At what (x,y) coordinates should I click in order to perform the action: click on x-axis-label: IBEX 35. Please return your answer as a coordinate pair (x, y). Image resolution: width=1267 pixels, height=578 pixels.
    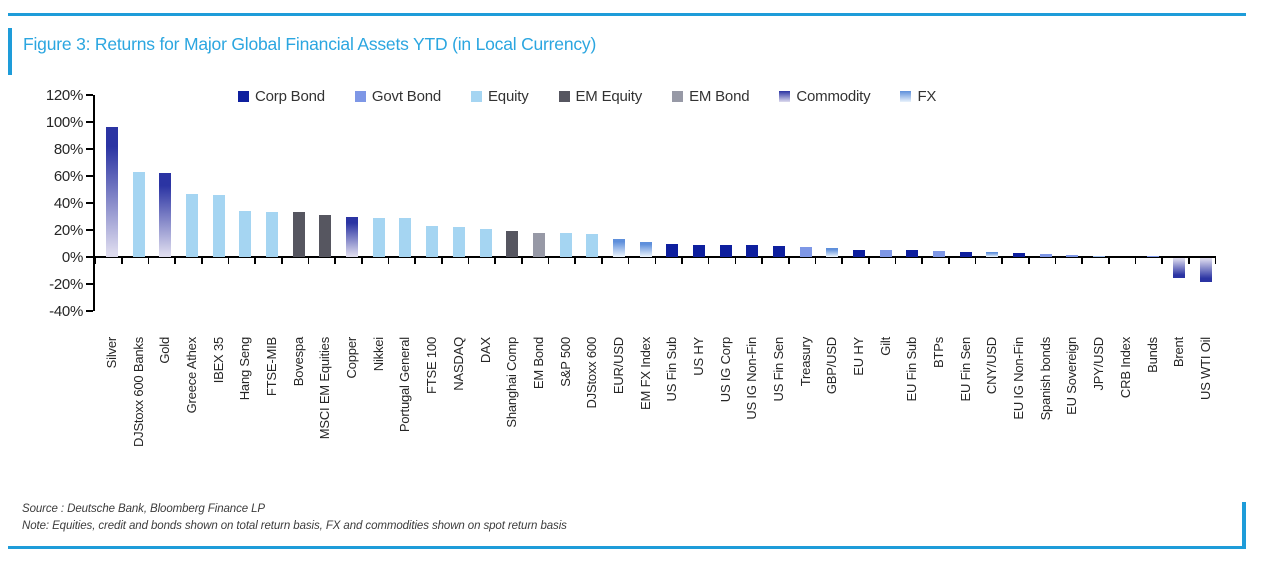
    Looking at the image, I should click on (218, 360).